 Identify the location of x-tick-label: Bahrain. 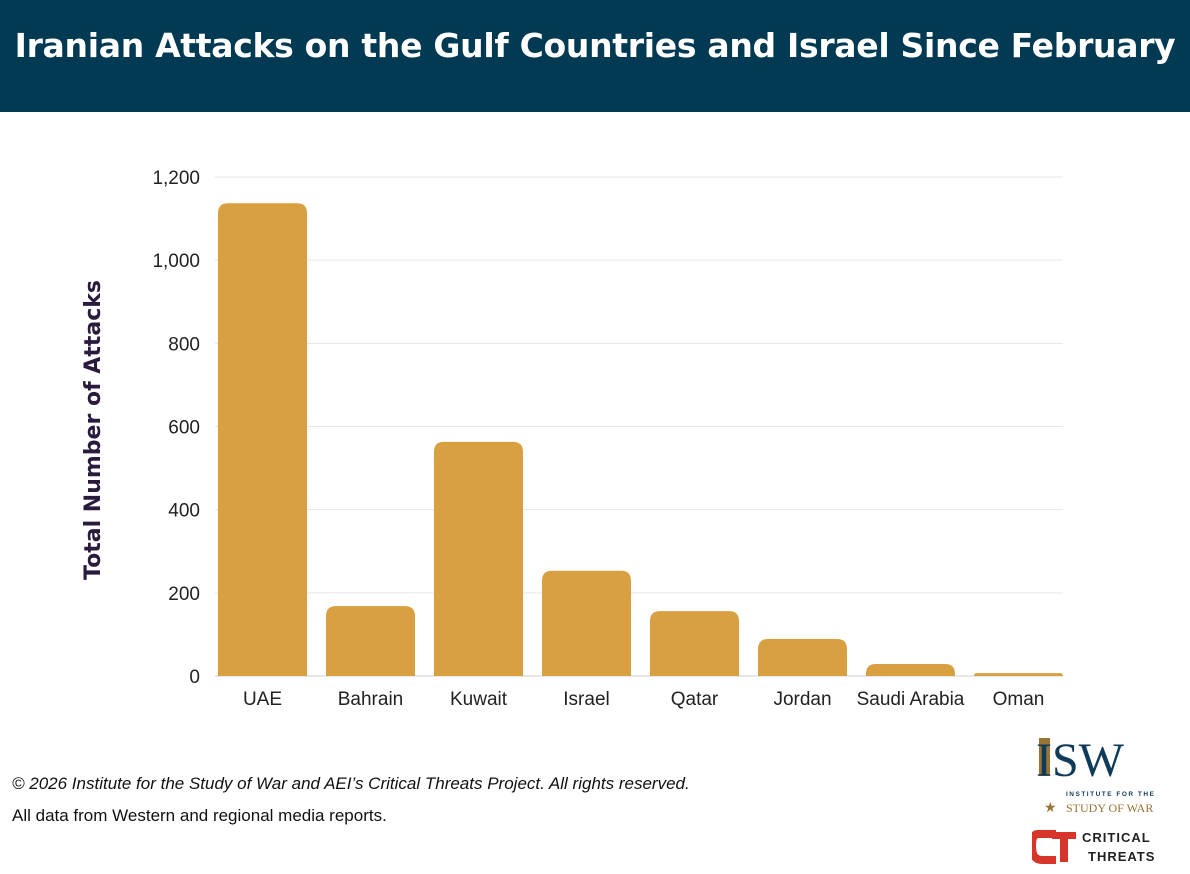
(371, 699).